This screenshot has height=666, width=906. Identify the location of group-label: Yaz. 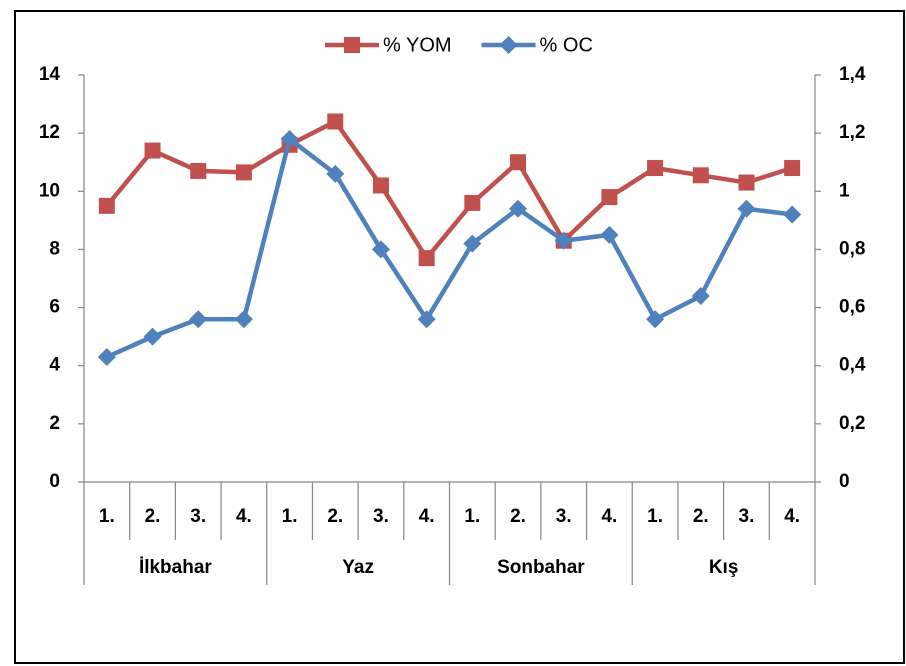
(358, 567).